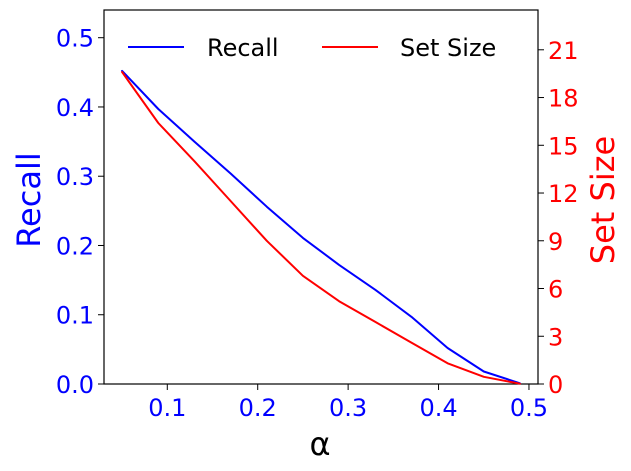 The width and height of the screenshot is (631, 471). I want to click on legend: Recall Set Size, so click(312, 48).